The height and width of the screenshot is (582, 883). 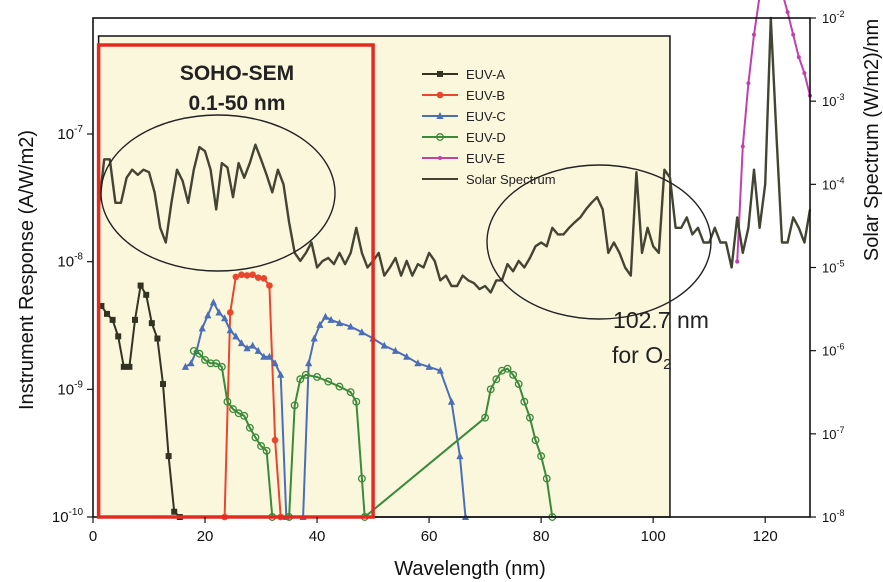 I want to click on annotation-line2-prefix: for O, so click(x=637, y=355).